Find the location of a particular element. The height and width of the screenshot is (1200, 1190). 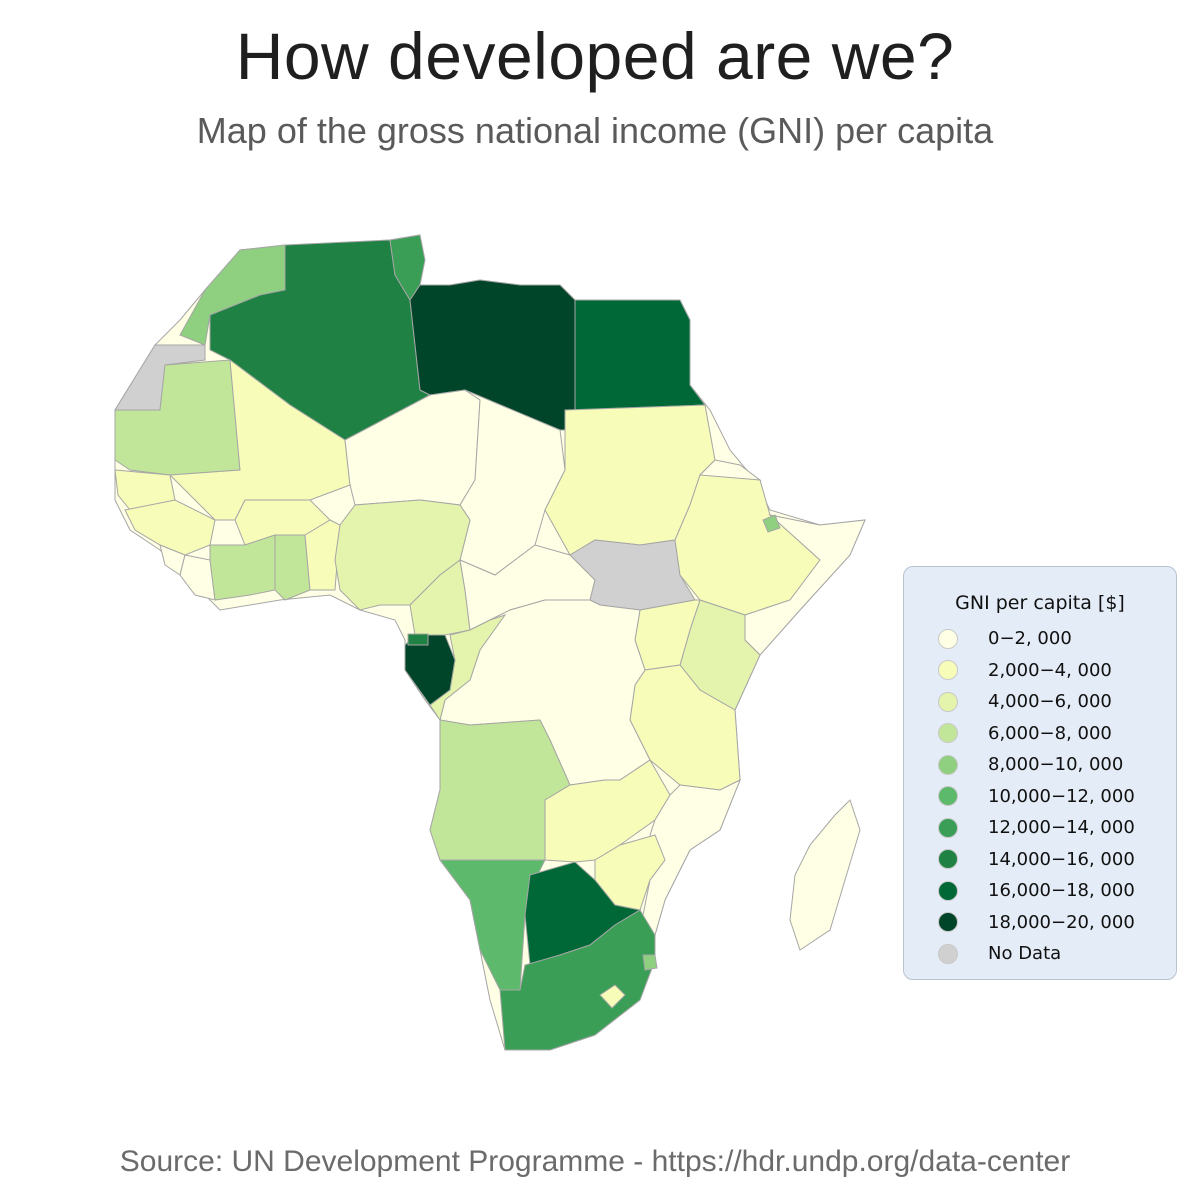

legend-label: 18,000−20, 000 is located at coordinates (1061, 922).